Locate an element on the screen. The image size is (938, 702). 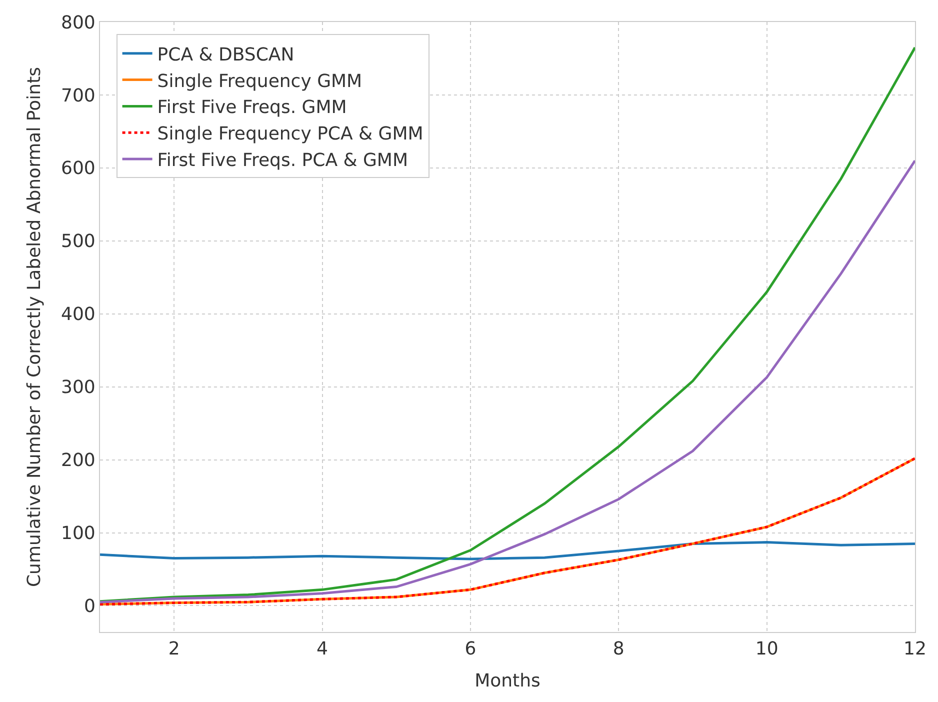
legend-label: First Five Freqs. PCA & GMM is located at coordinates (282, 161).